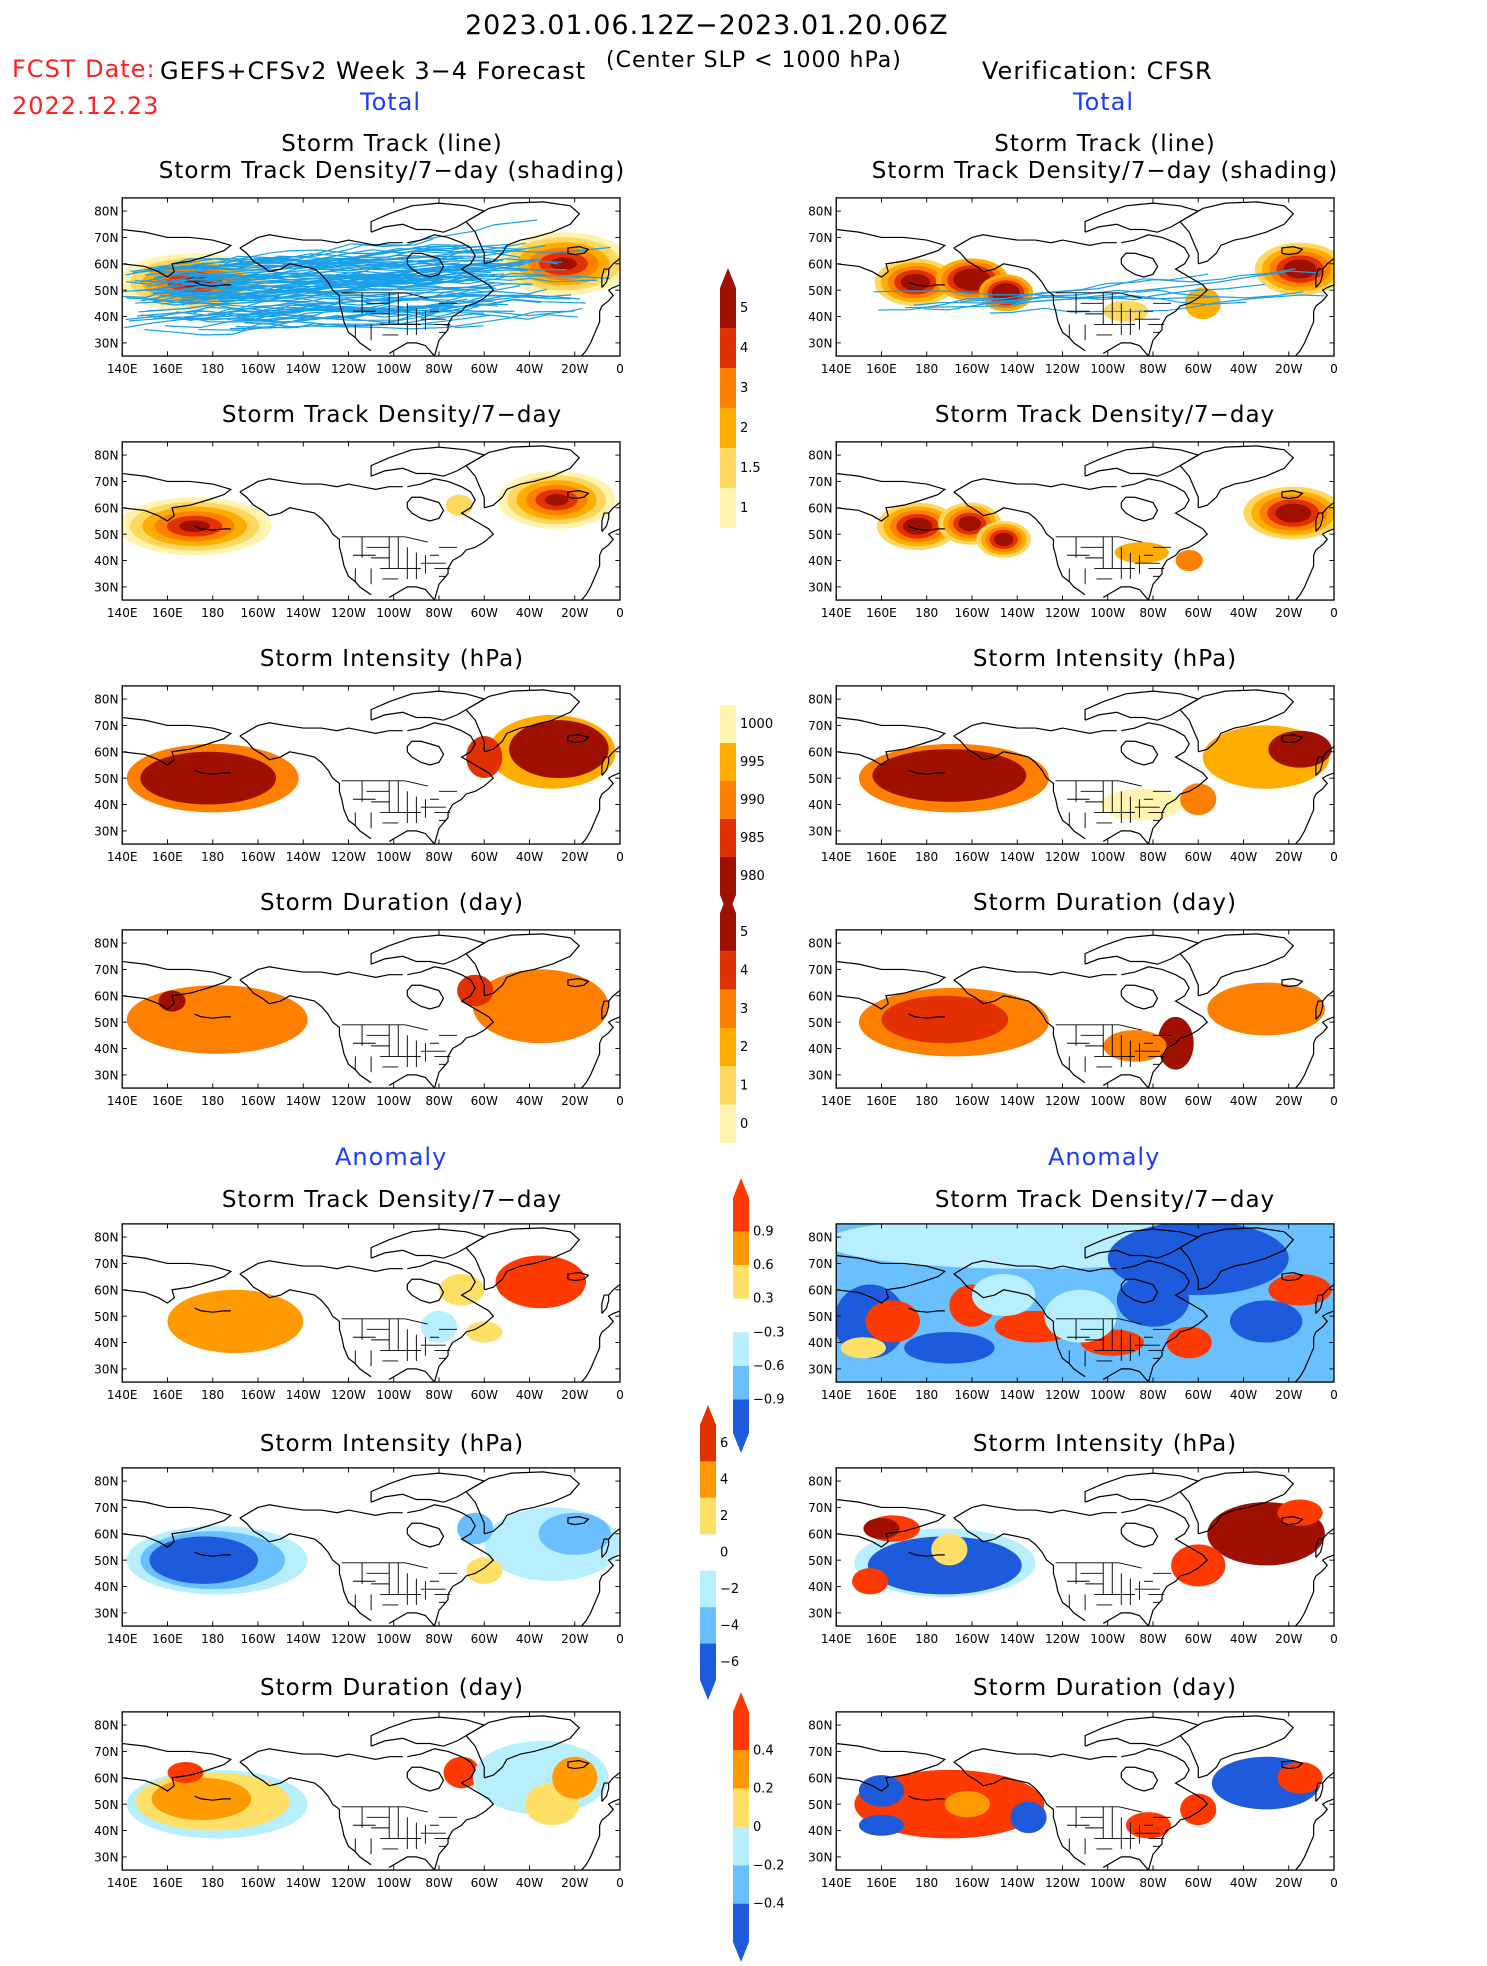  Describe the element at coordinates (763, 1750) in the screenshot. I see `colorbar-label: 0.4` at that location.